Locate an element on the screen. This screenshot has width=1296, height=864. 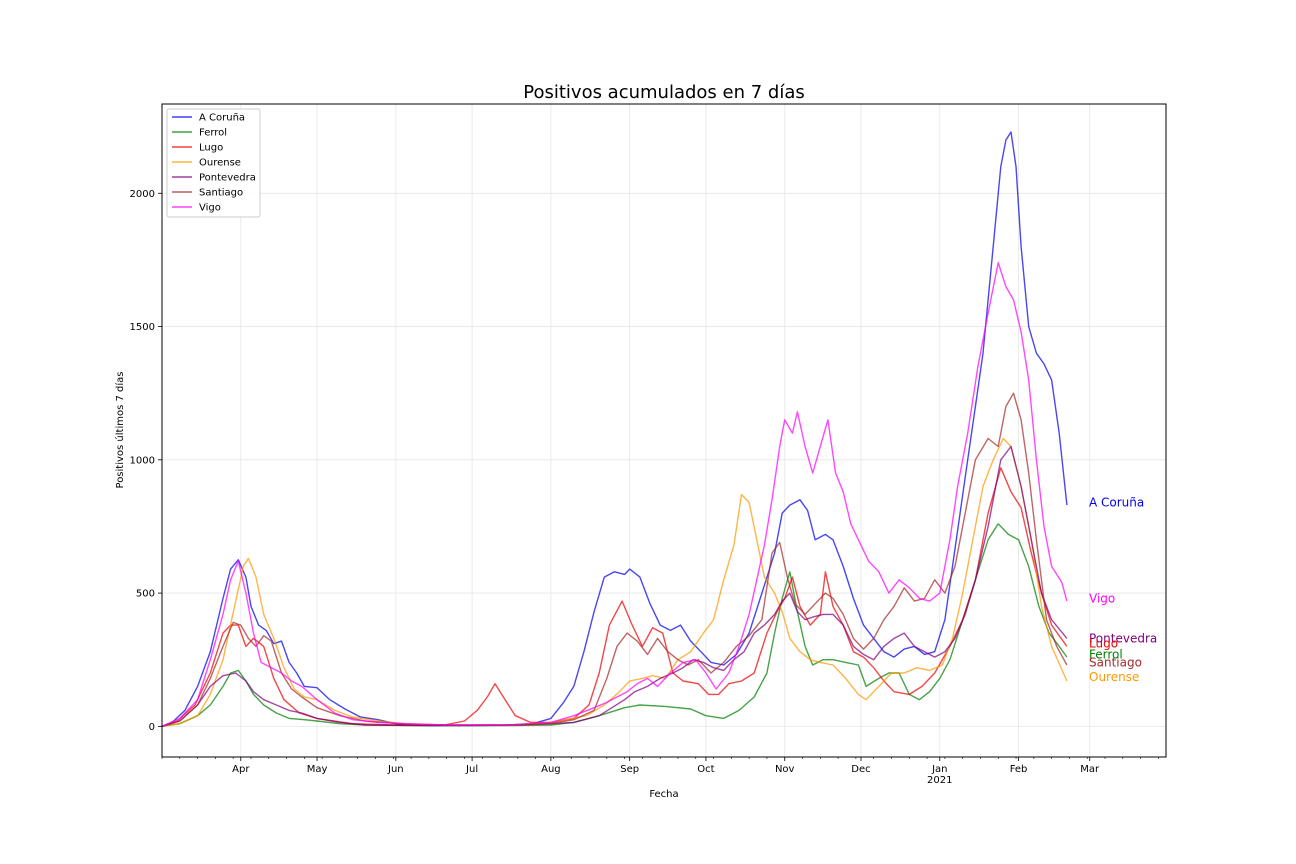
legend-box is located at coordinates (213, 163).